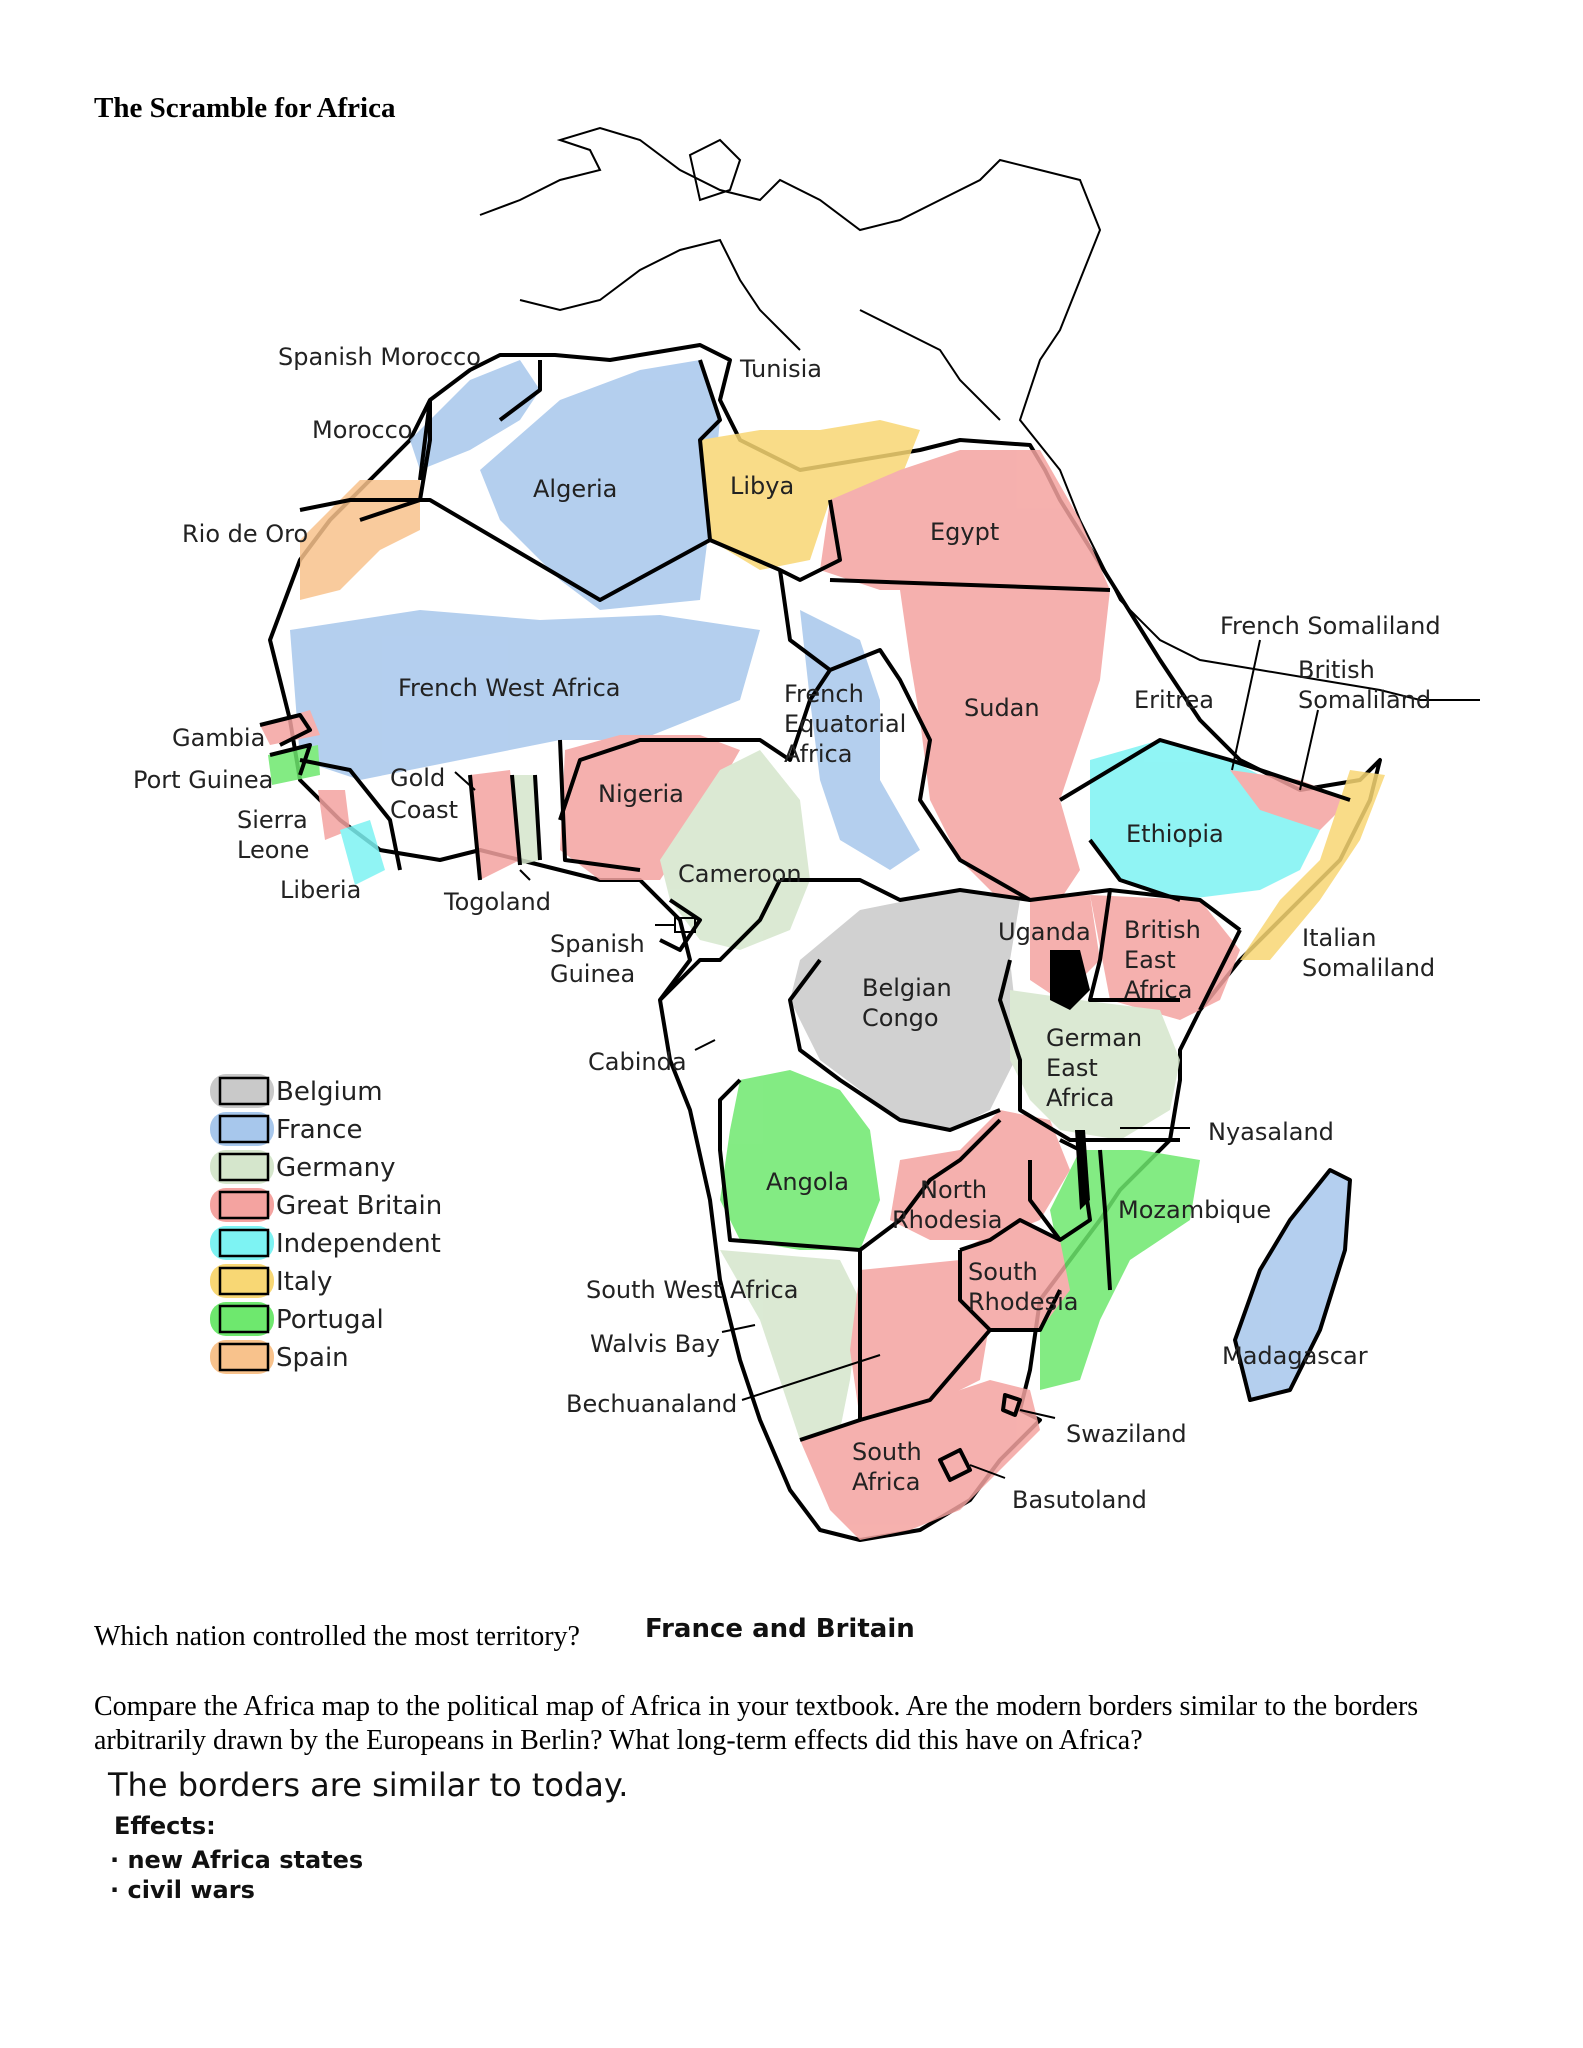  What do you see at coordinates (1295, 1356) in the screenshot?
I see `label-madagascar: Madagascar` at bounding box center [1295, 1356].